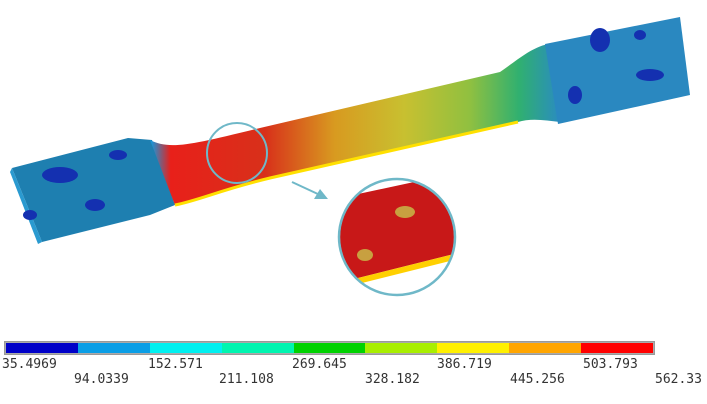  What do you see at coordinates (346, 163) in the screenshot?
I see `gauge-bottom-edge` at bounding box center [346, 163].